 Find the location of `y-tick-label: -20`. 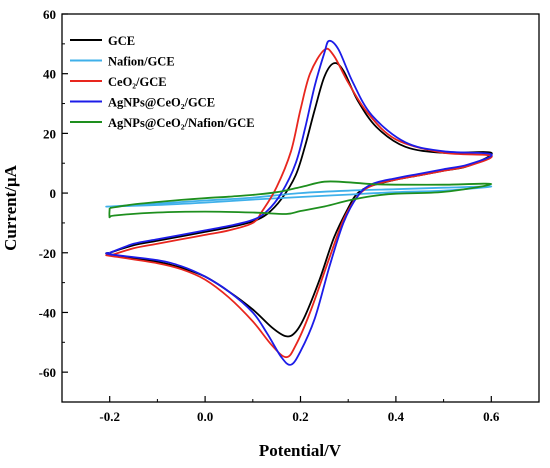

y-tick-label: -20 is located at coordinates (47, 253).